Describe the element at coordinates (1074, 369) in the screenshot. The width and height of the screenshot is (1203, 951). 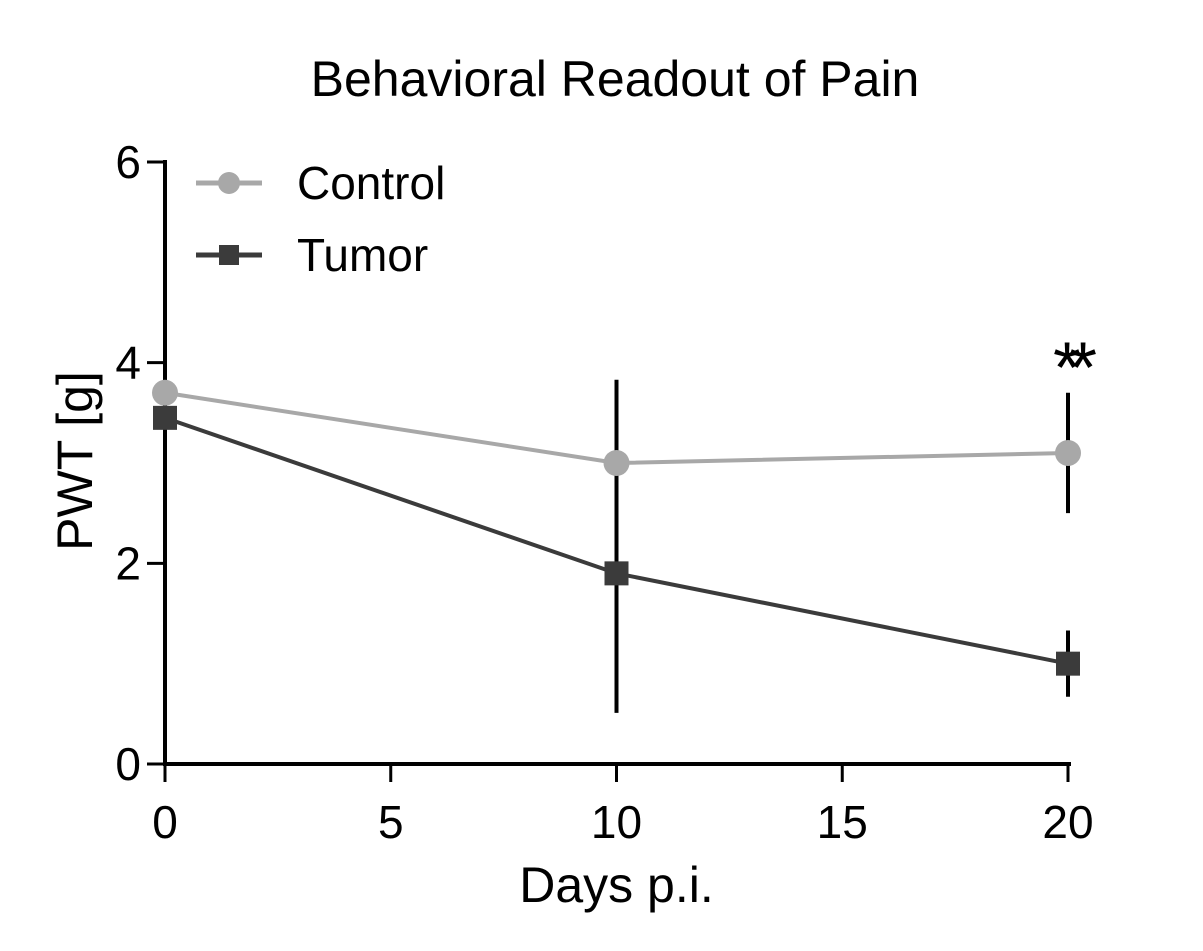
I see `significance-annotation: **` at that location.